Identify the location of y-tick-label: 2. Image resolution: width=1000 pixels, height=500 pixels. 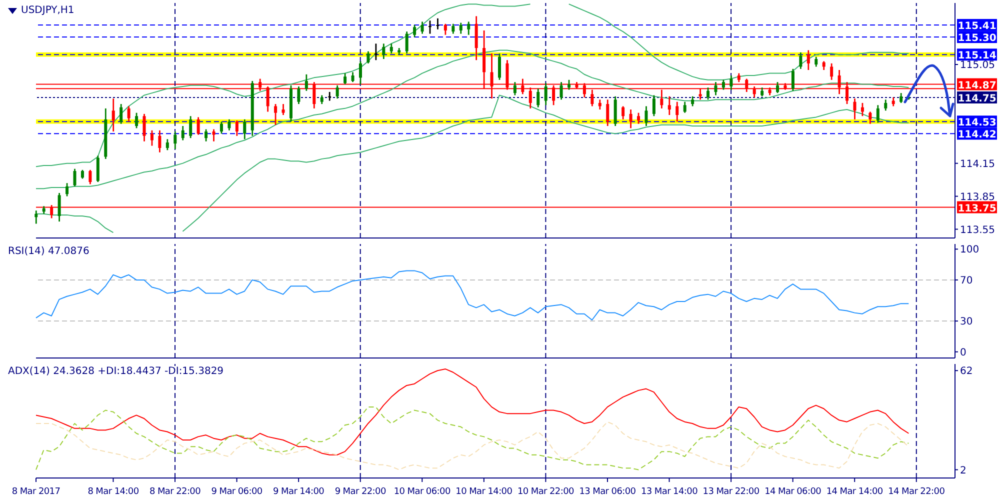
(963, 470).